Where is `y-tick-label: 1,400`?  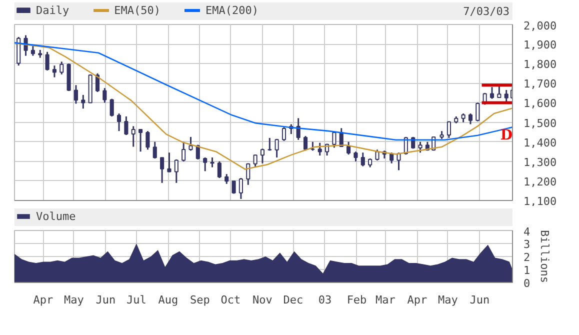 y-tick-label: 1,400 is located at coordinates (540, 143).